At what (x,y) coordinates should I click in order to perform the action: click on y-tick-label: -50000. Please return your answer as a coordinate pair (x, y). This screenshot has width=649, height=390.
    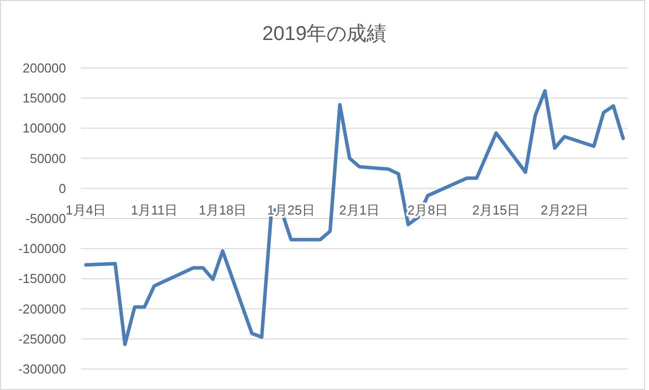
    Looking at the image, I should click on (46, 218).